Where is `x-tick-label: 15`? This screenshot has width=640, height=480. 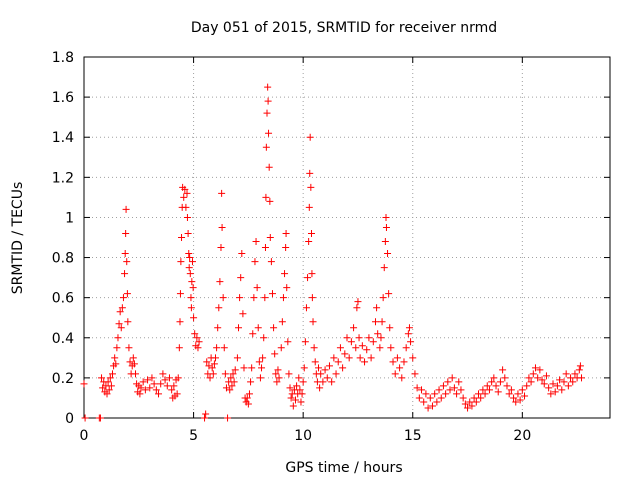 x-tick-label: 15 is located at coordinates (413, 436).